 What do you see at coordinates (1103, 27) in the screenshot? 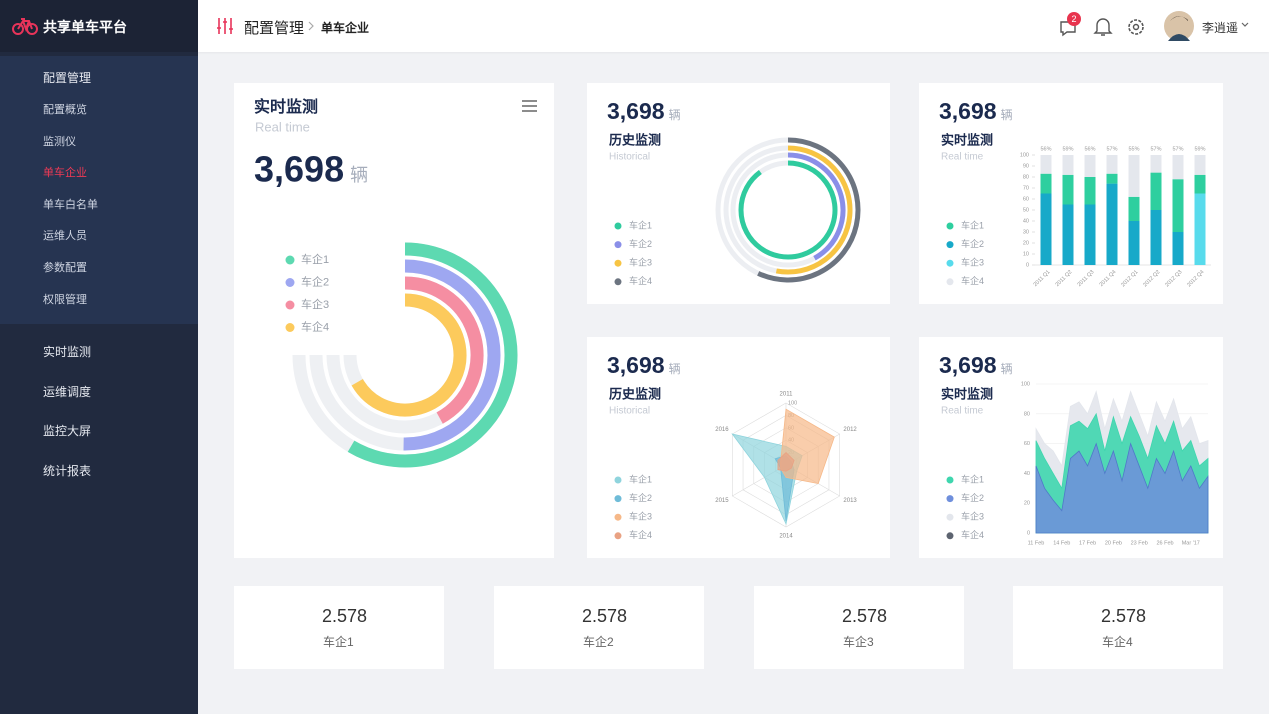
I see `bell-icon` at bounding box center [1103, 27].